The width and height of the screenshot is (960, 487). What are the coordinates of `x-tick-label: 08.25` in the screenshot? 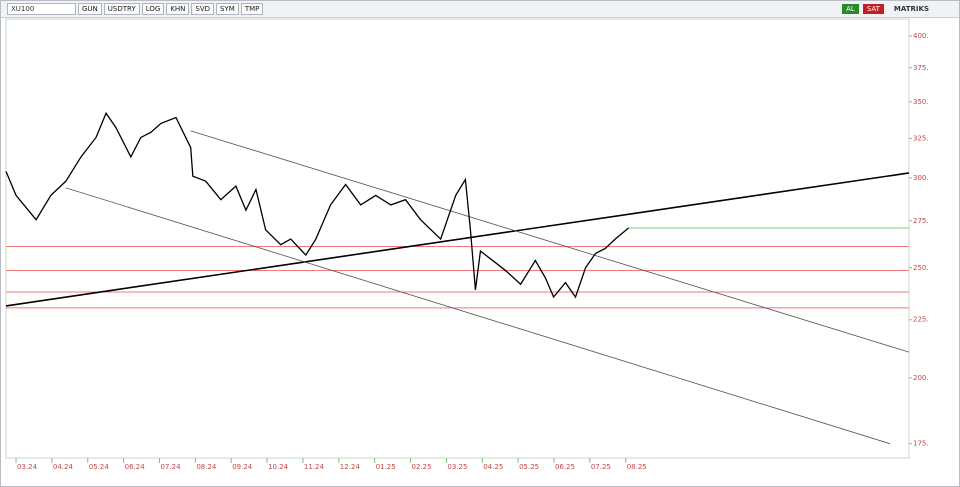 It's located at (637, 467).